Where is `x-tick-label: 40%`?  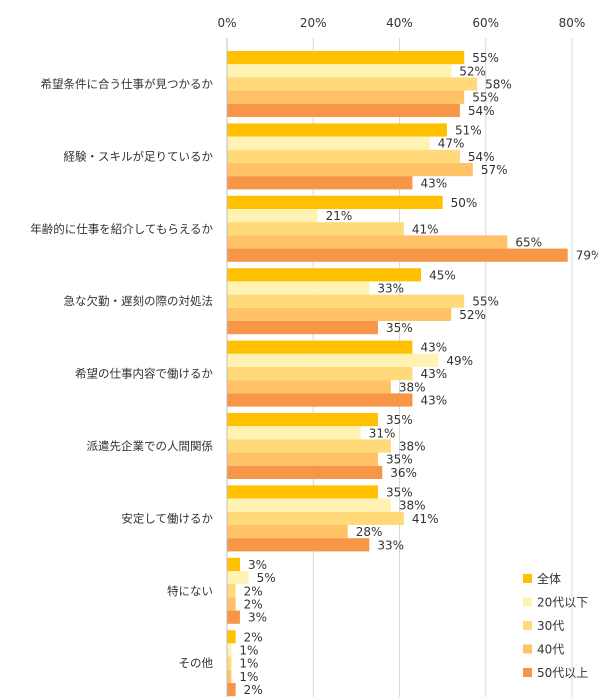
x-tick-label: 40% is located at coordinates (399, 23).